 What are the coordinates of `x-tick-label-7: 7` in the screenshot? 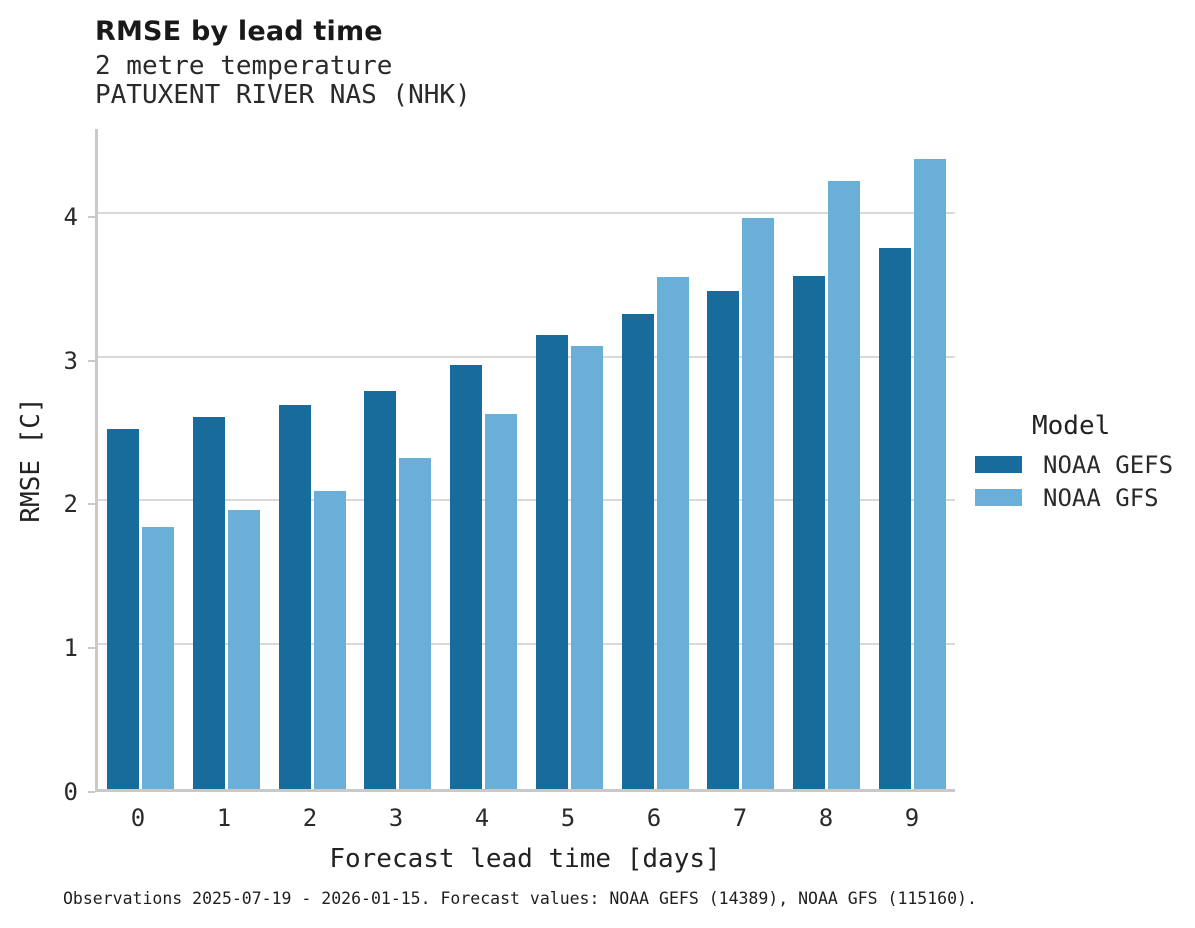 It's located at (740, 818).